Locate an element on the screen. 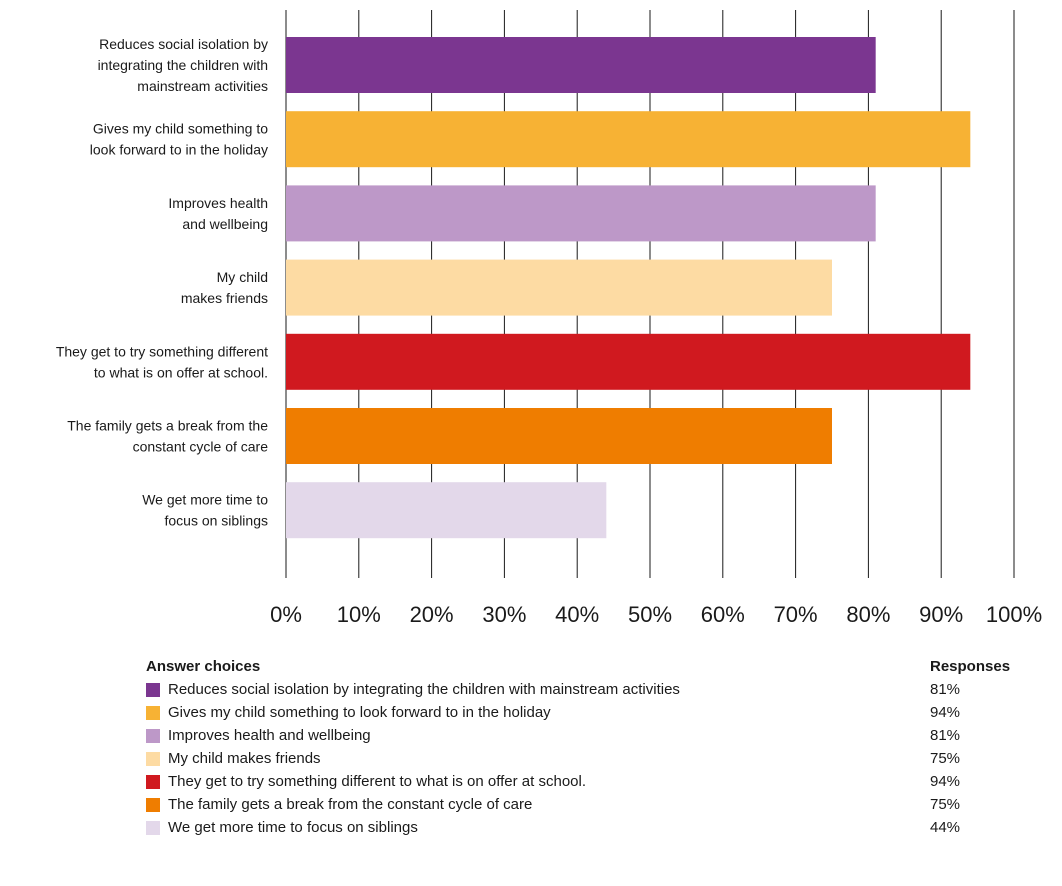 The width and height of the screenshot is (1062, 886). legend-value: 44% is located at coordinates (945, 827).